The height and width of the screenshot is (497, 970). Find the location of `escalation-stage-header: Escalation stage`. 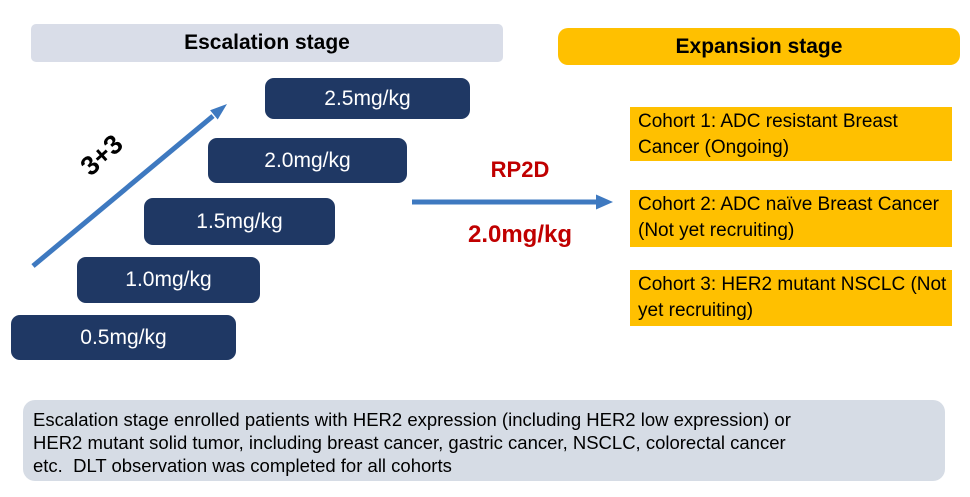

escalation-stage-header: Escalation stage is located at coordinates (267, 43).